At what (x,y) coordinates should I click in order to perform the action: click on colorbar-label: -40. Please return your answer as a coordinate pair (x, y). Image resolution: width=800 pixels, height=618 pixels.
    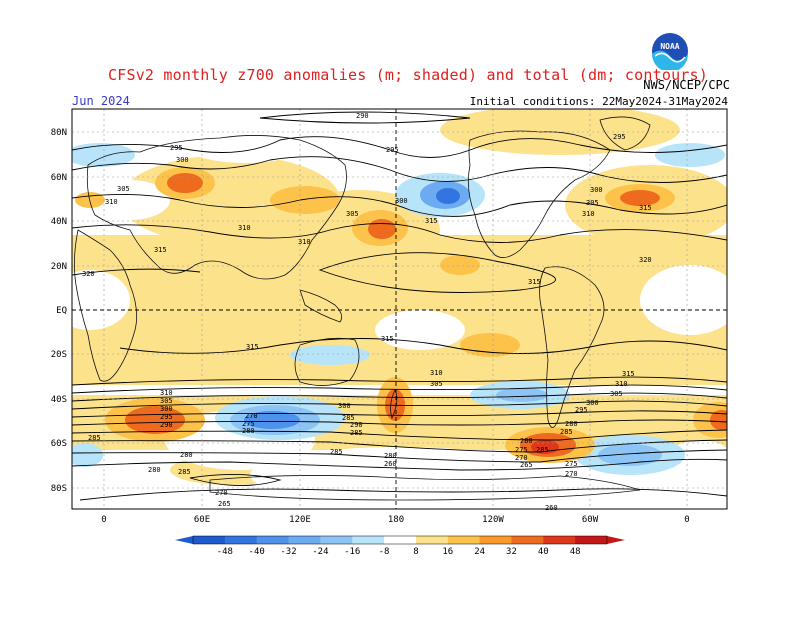
    Looking at the image, I should click on (257, 552).